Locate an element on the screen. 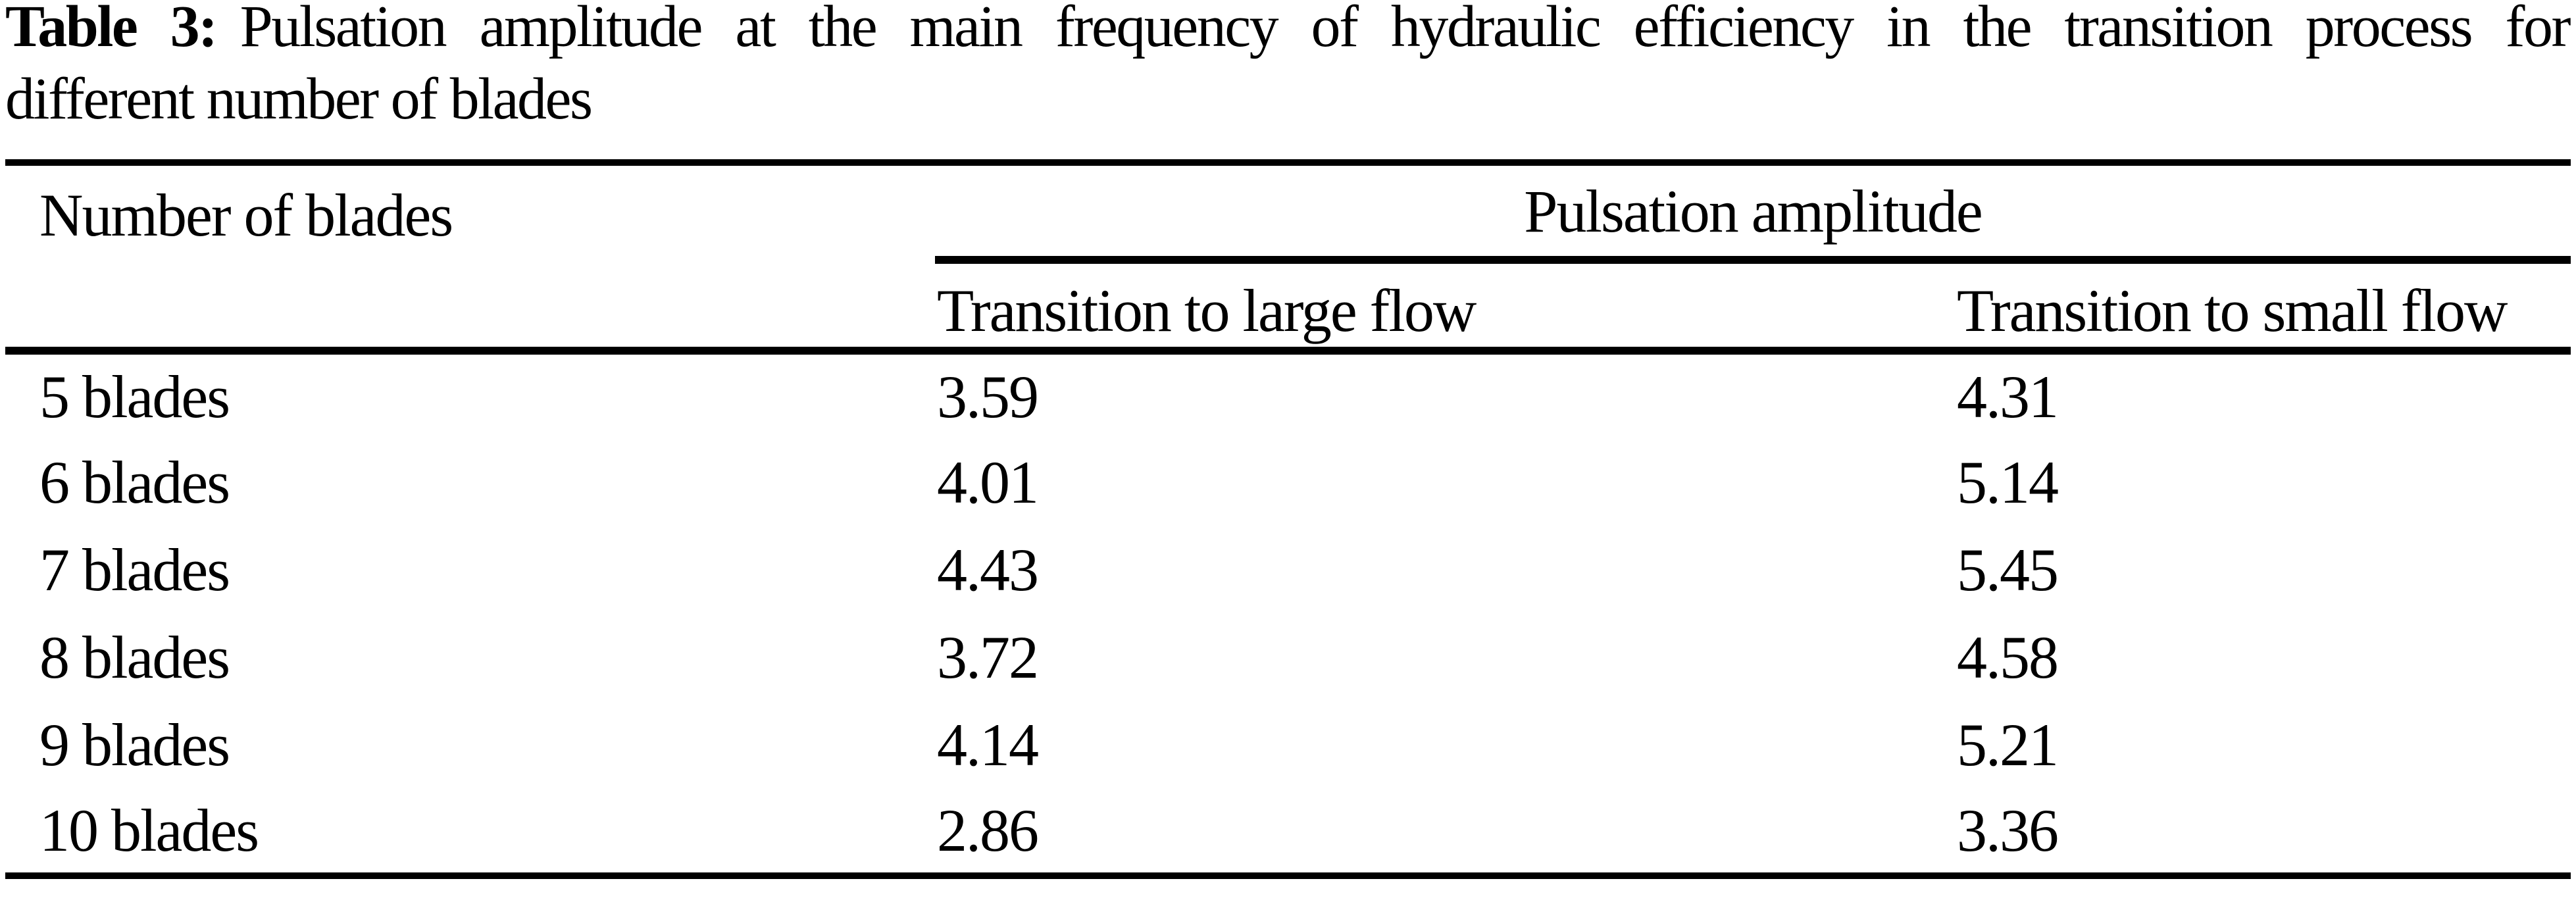 Image resolution: width=2576 pixels, height=906 pixels. large-flow-value-cell: 2.86 is located at coordinates (988, 830).